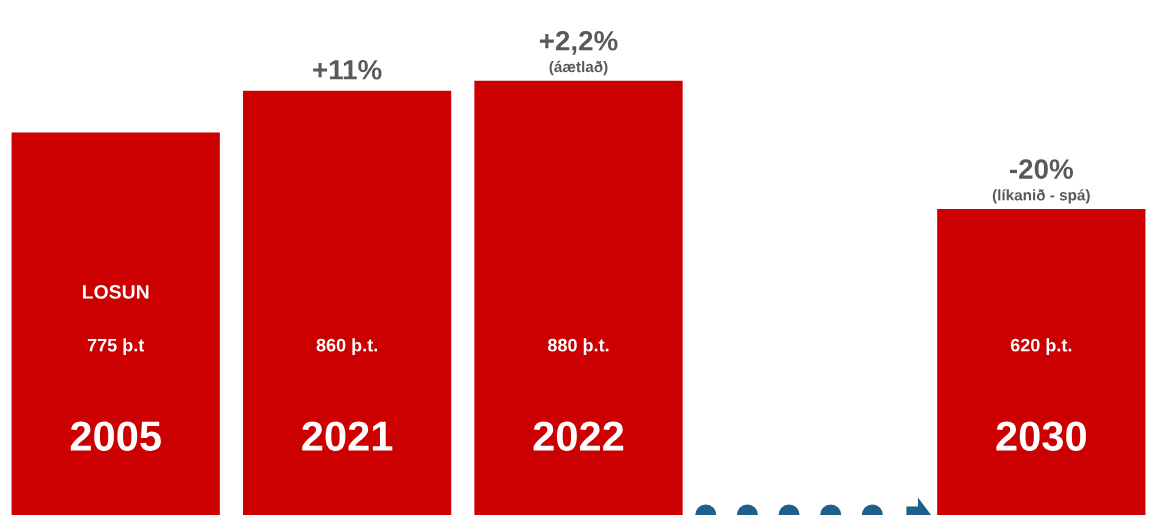 The image size is (1157, 515). I want to click on x-tick-label: 2030, so click(1041, 436).